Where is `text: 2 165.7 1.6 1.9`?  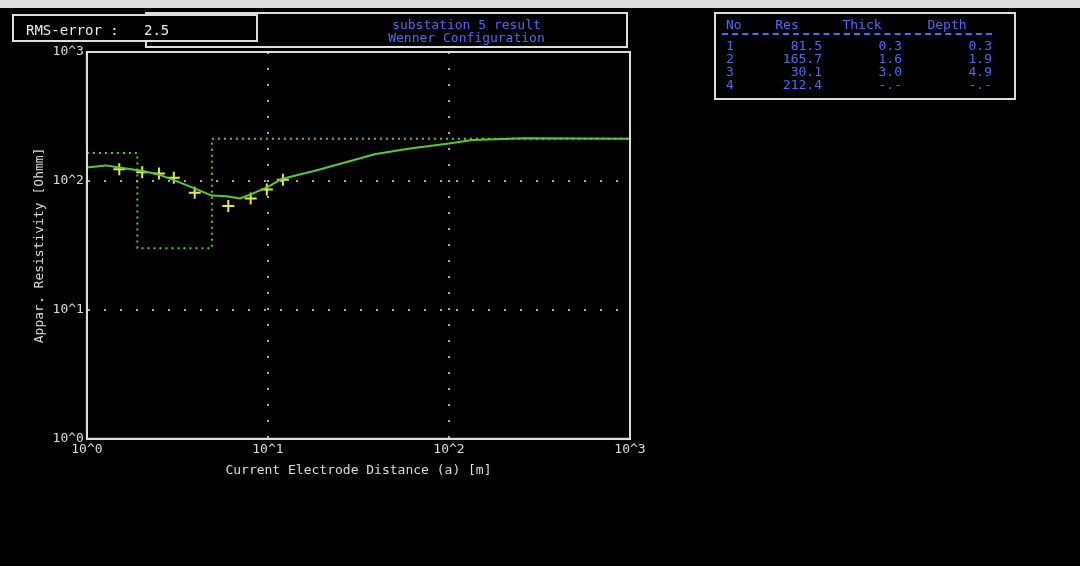
text: 2 165.7 1.6 1.9 is located at coordinates (859, 58).